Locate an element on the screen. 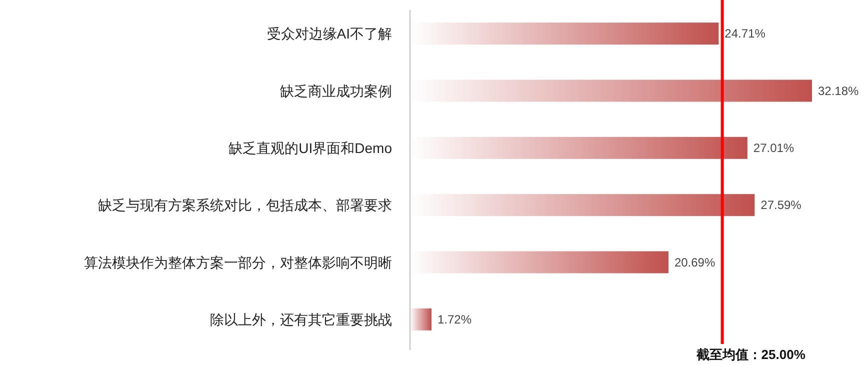  y-tick-label: 缺乏与现有方案系统对比，包括成本、部署要求 is located at coordinates (245, 205).